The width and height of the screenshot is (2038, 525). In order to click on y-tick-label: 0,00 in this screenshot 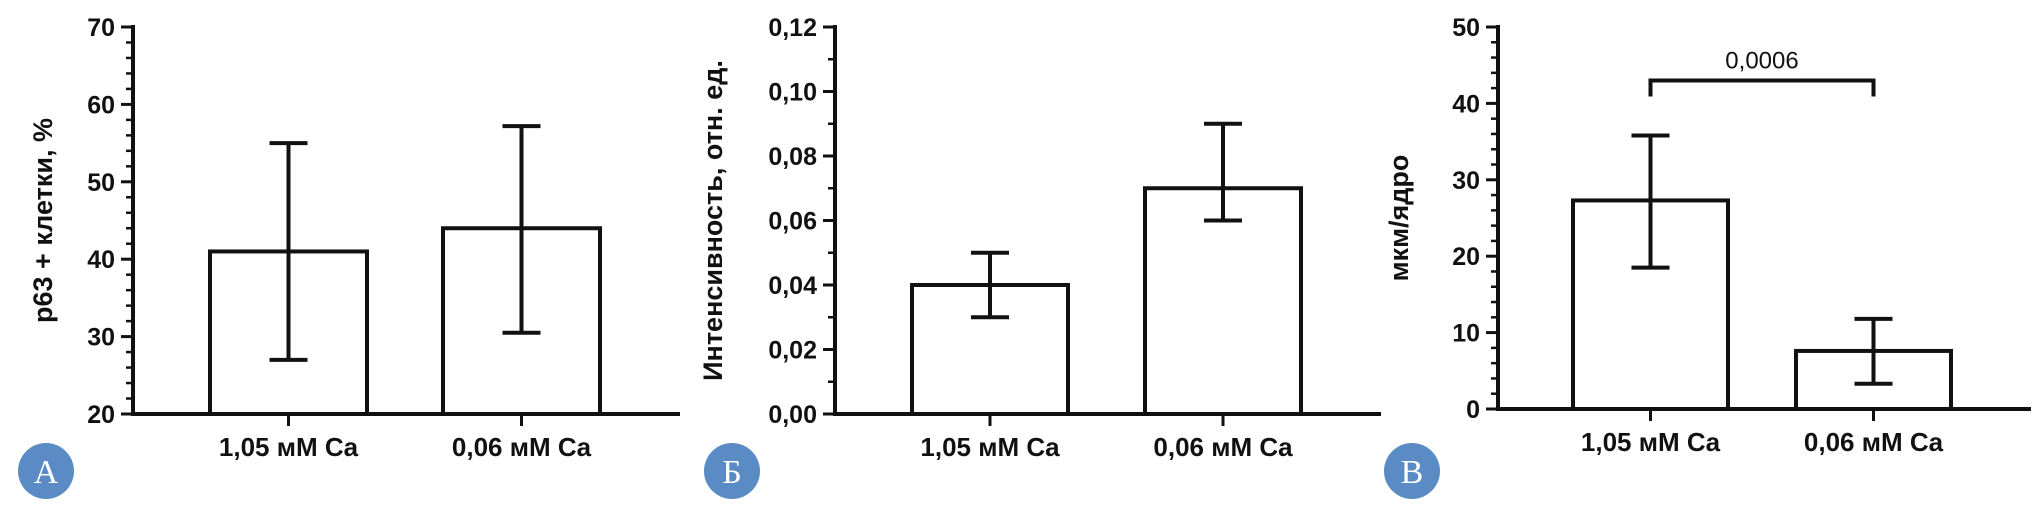, I will do `click(792, 415)`.